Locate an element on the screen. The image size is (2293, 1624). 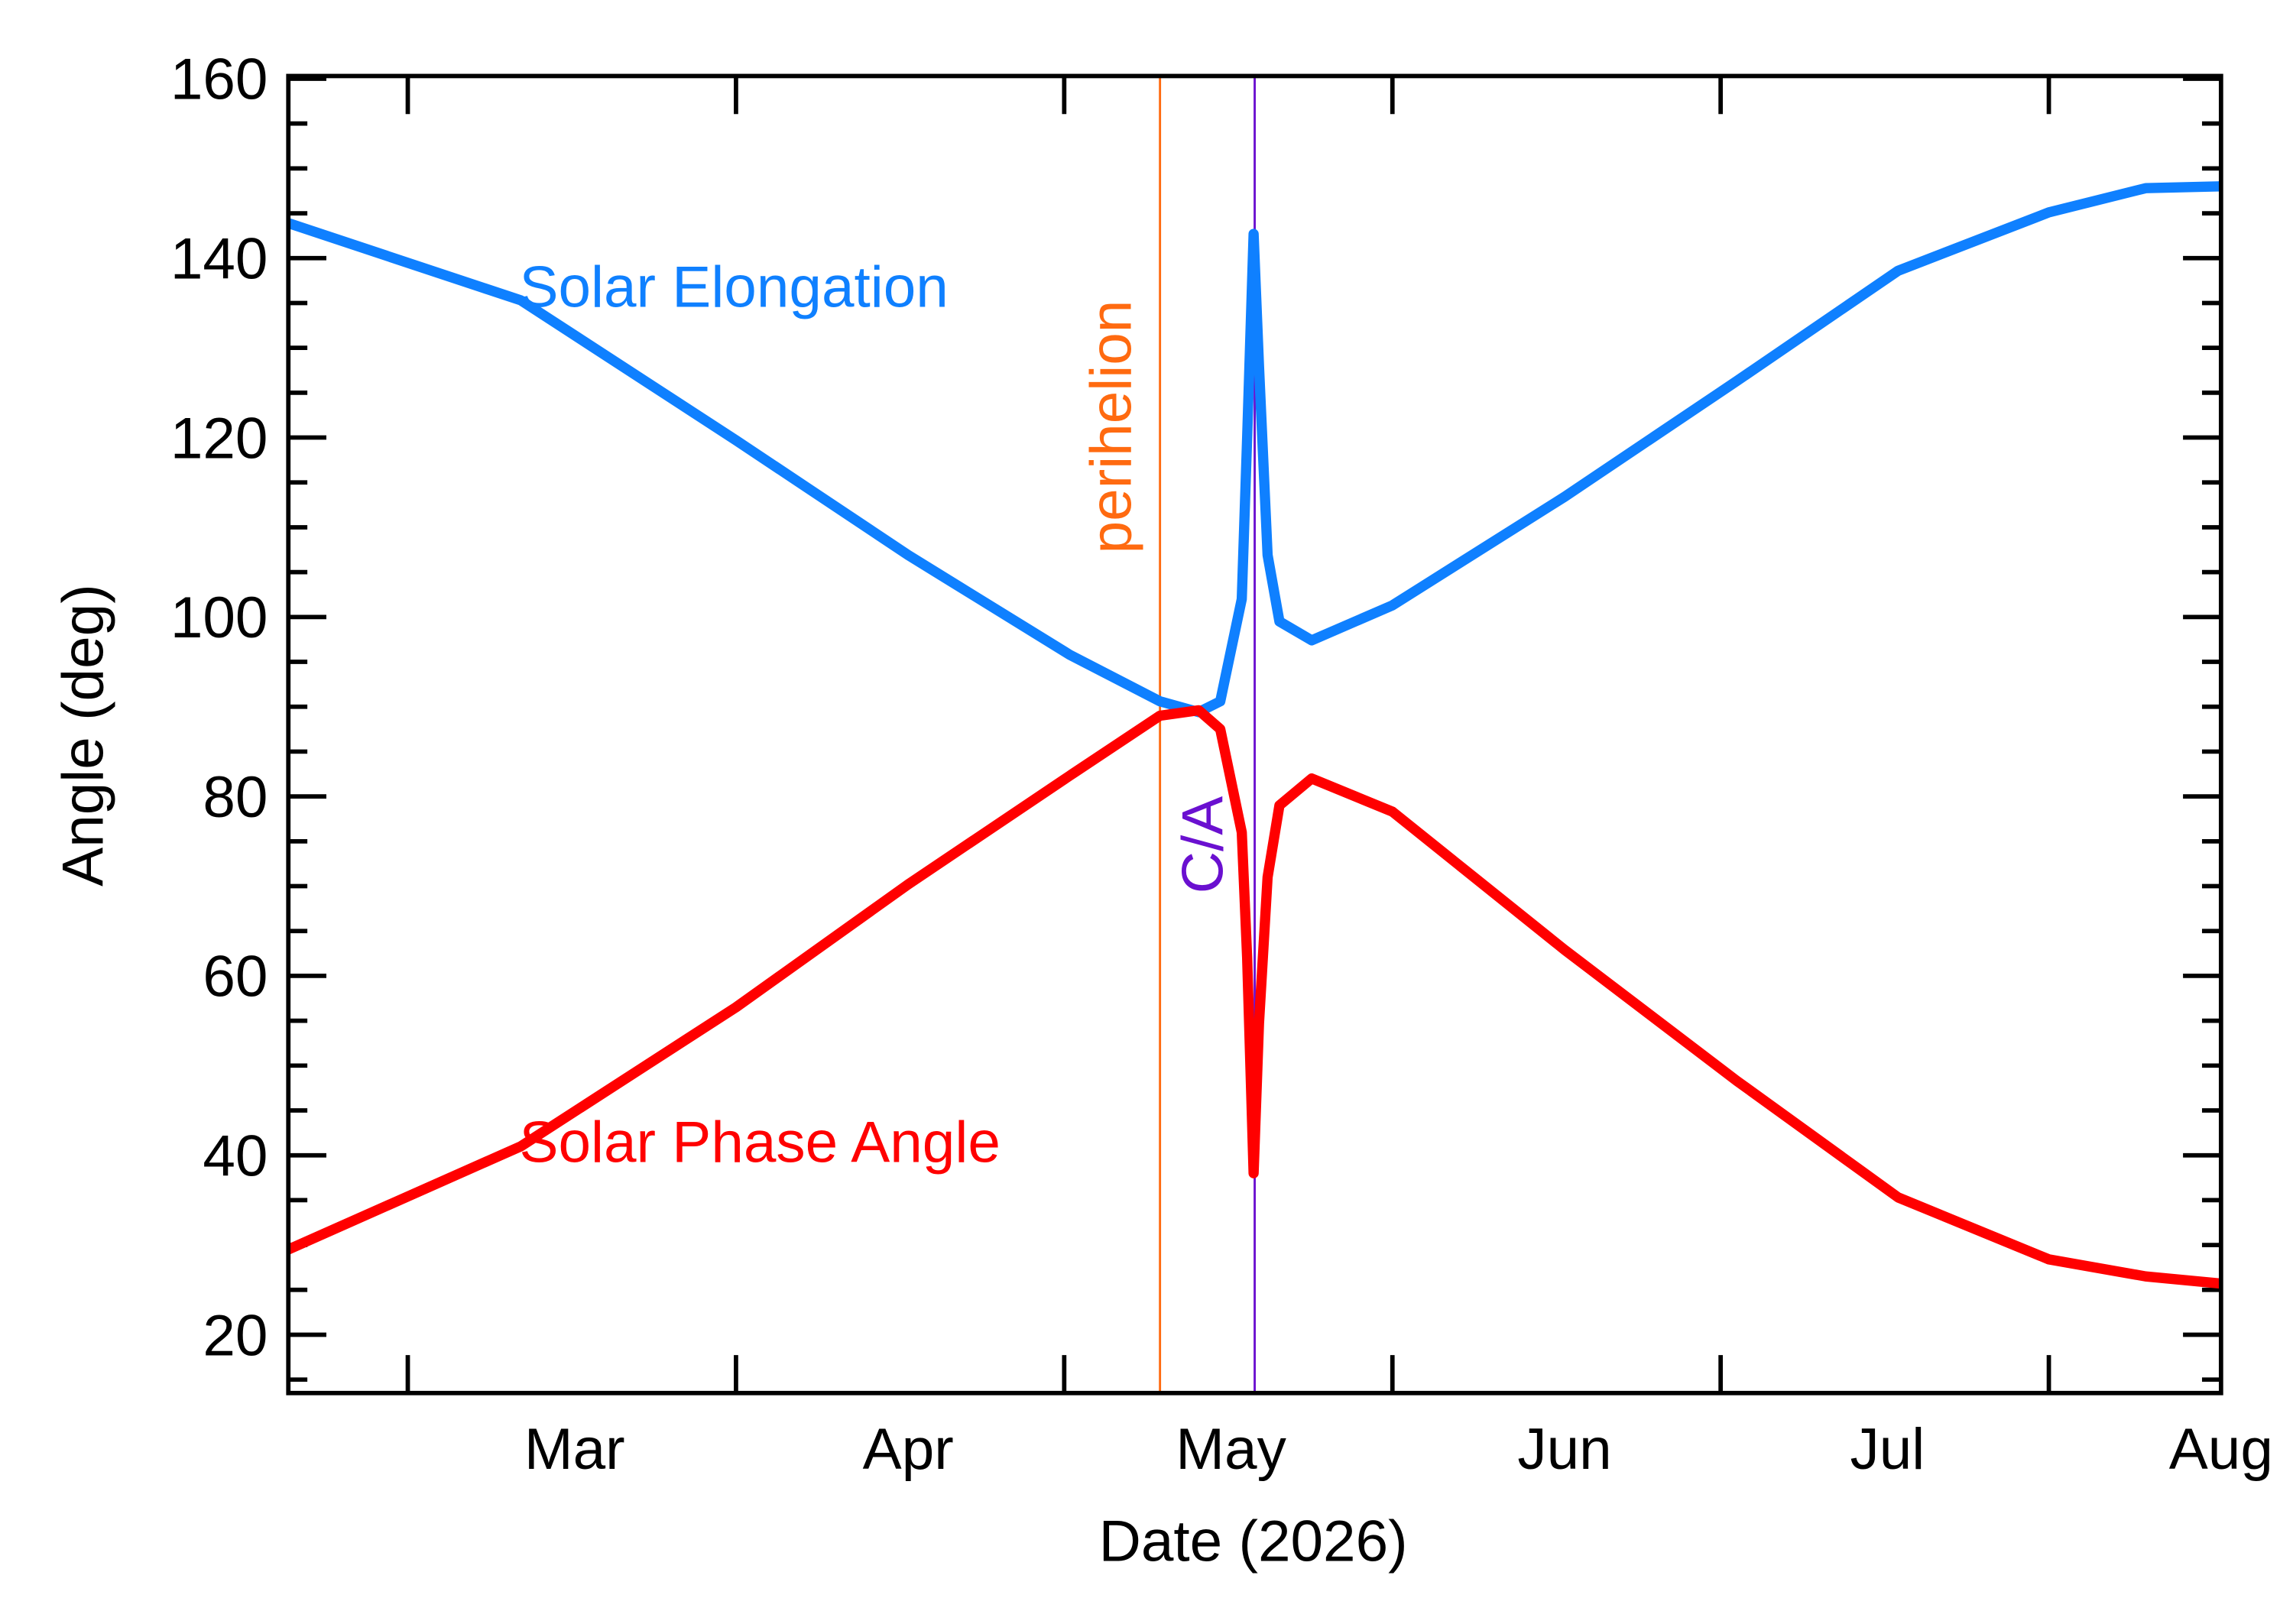
x-tick-label: Aug is located at coordinates (2221, 1449).